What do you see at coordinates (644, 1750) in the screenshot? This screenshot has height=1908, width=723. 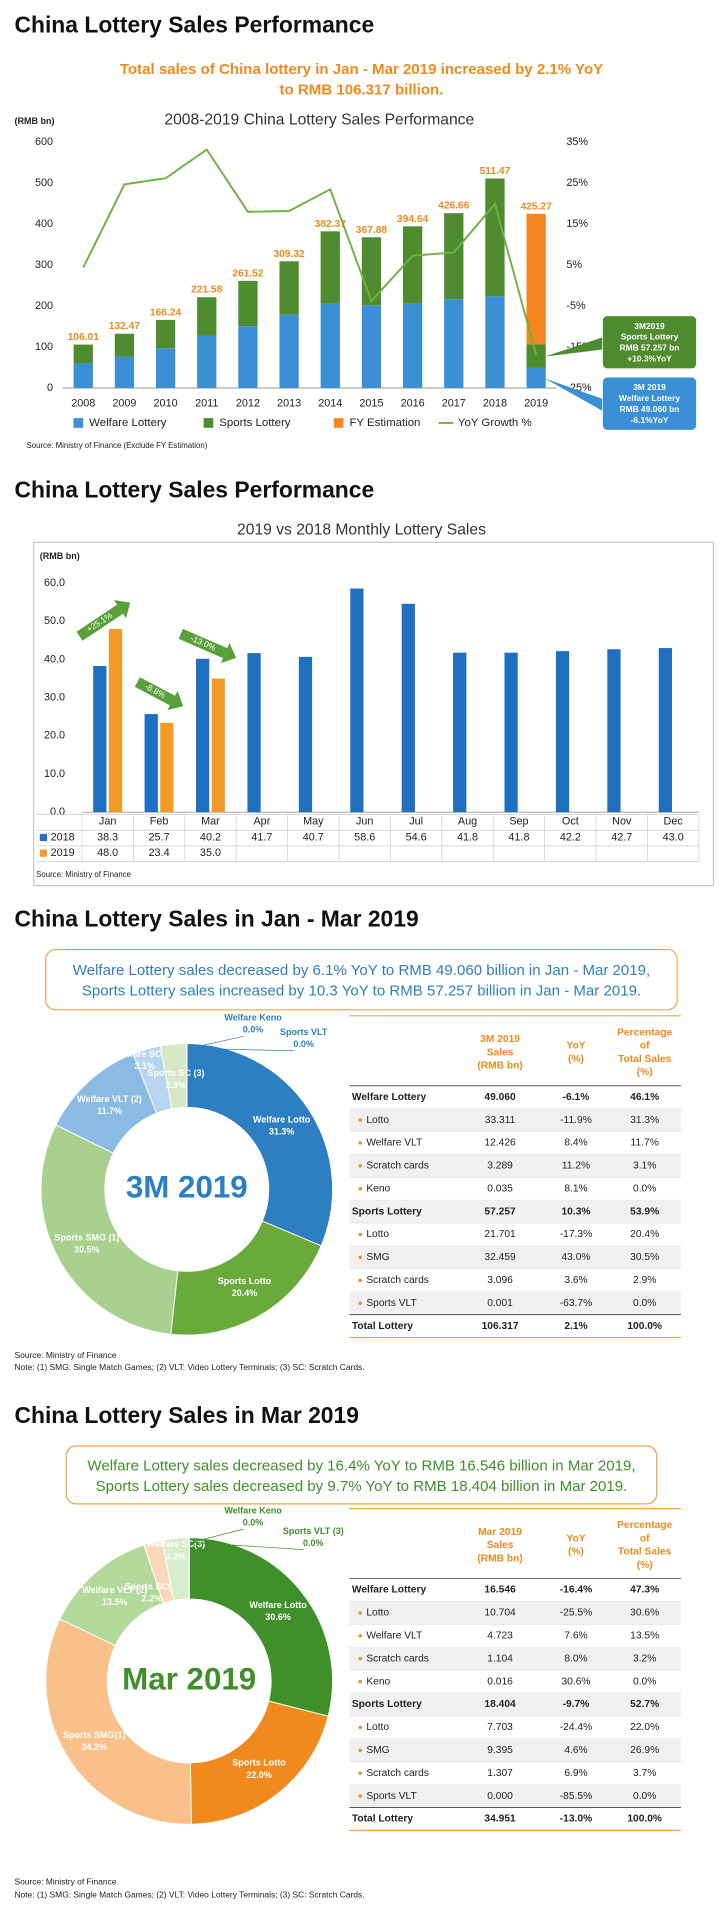 I see `table-cell: 26.9%` at bounding box center [644, 1750].